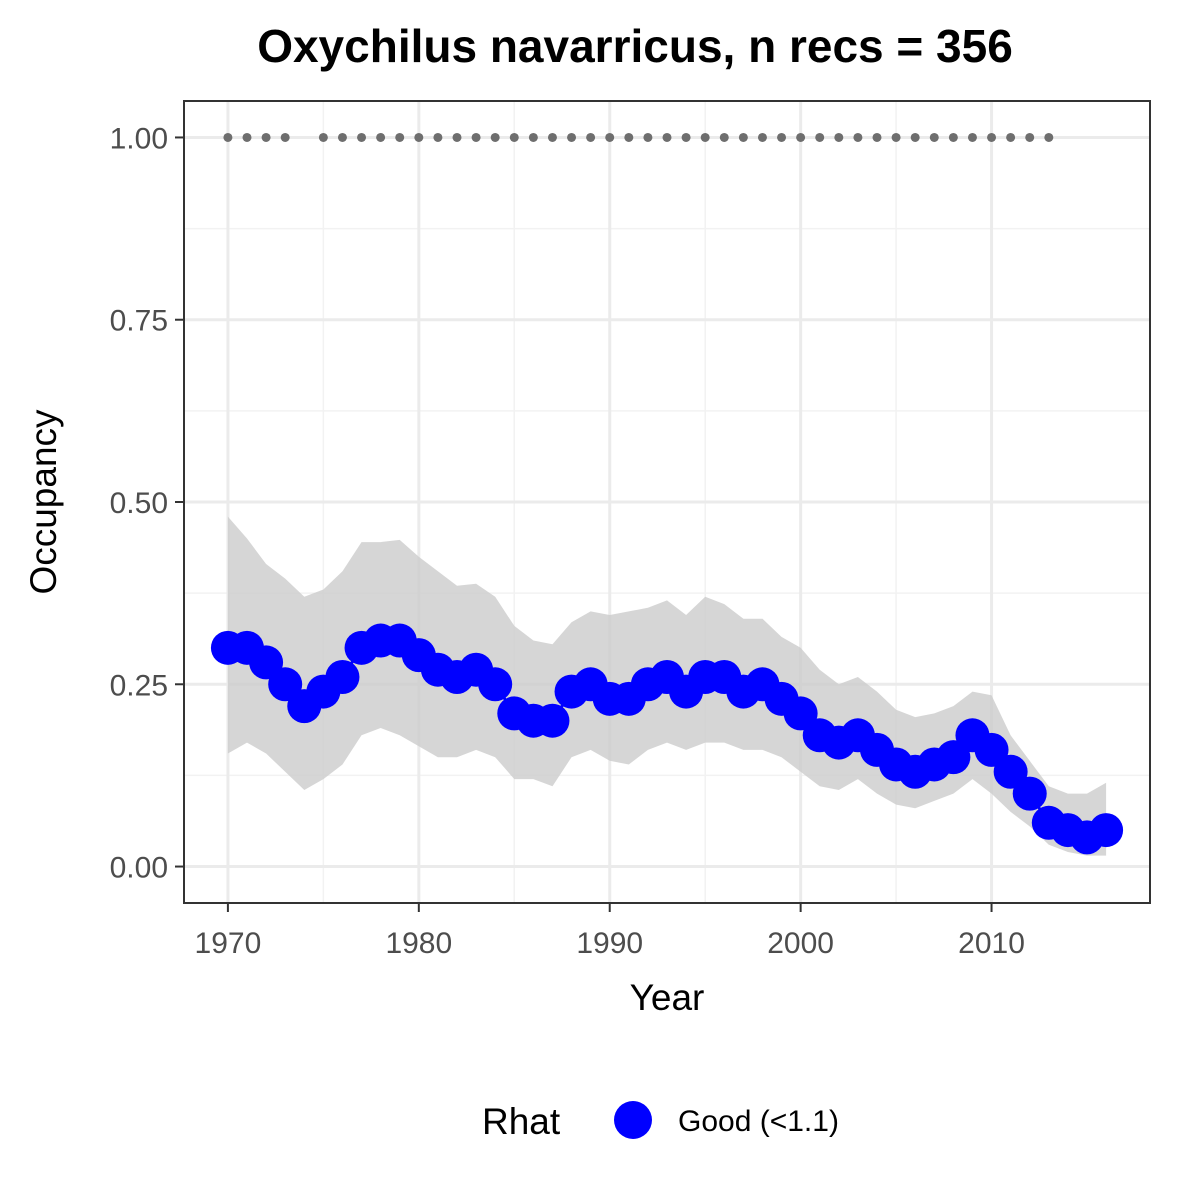 This screenshot has width=1200, height=1200. I want to click on x-axis: 1970 1980 1990 2000 2010, so click(610, 931).